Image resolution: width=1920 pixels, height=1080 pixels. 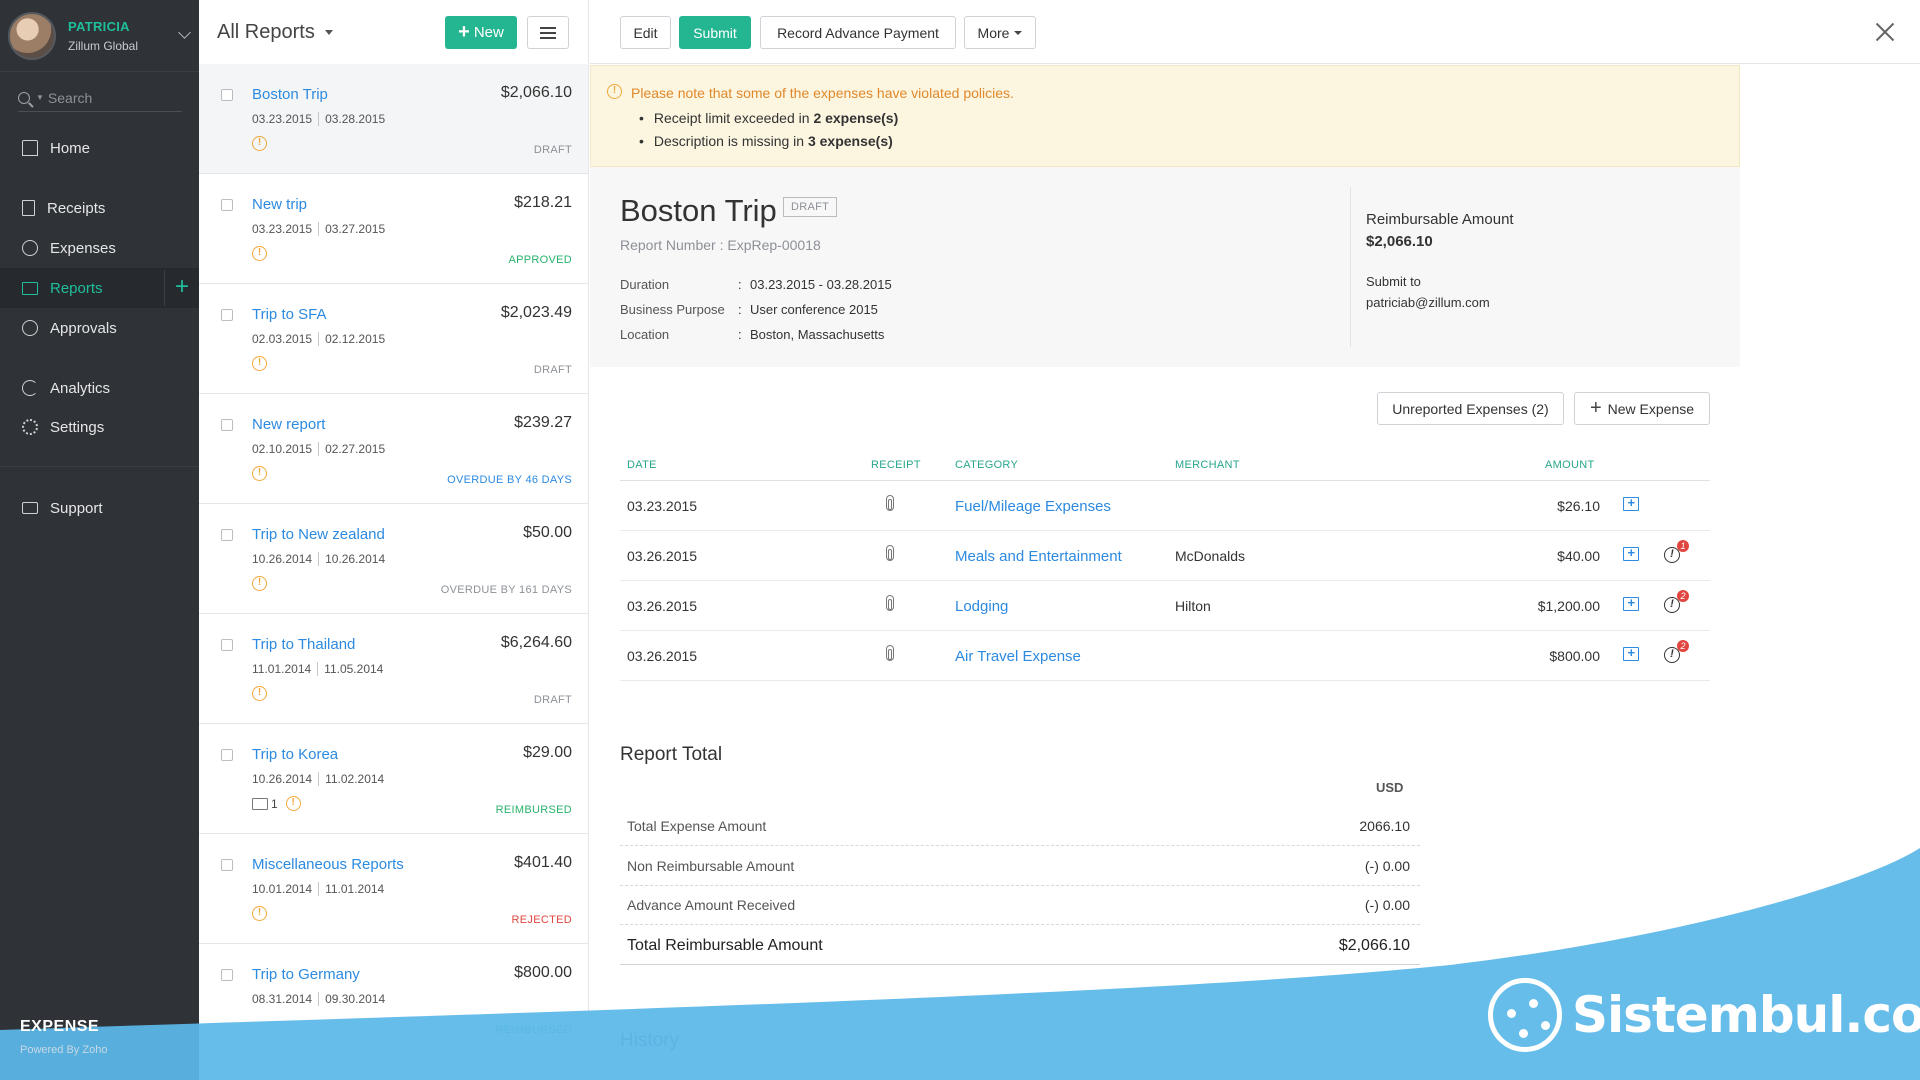 What do you see at coordinates (1018, 656) in the screenshot?
I see `expense-category: Air Travel Expense` at bounding box center [1018, 656].